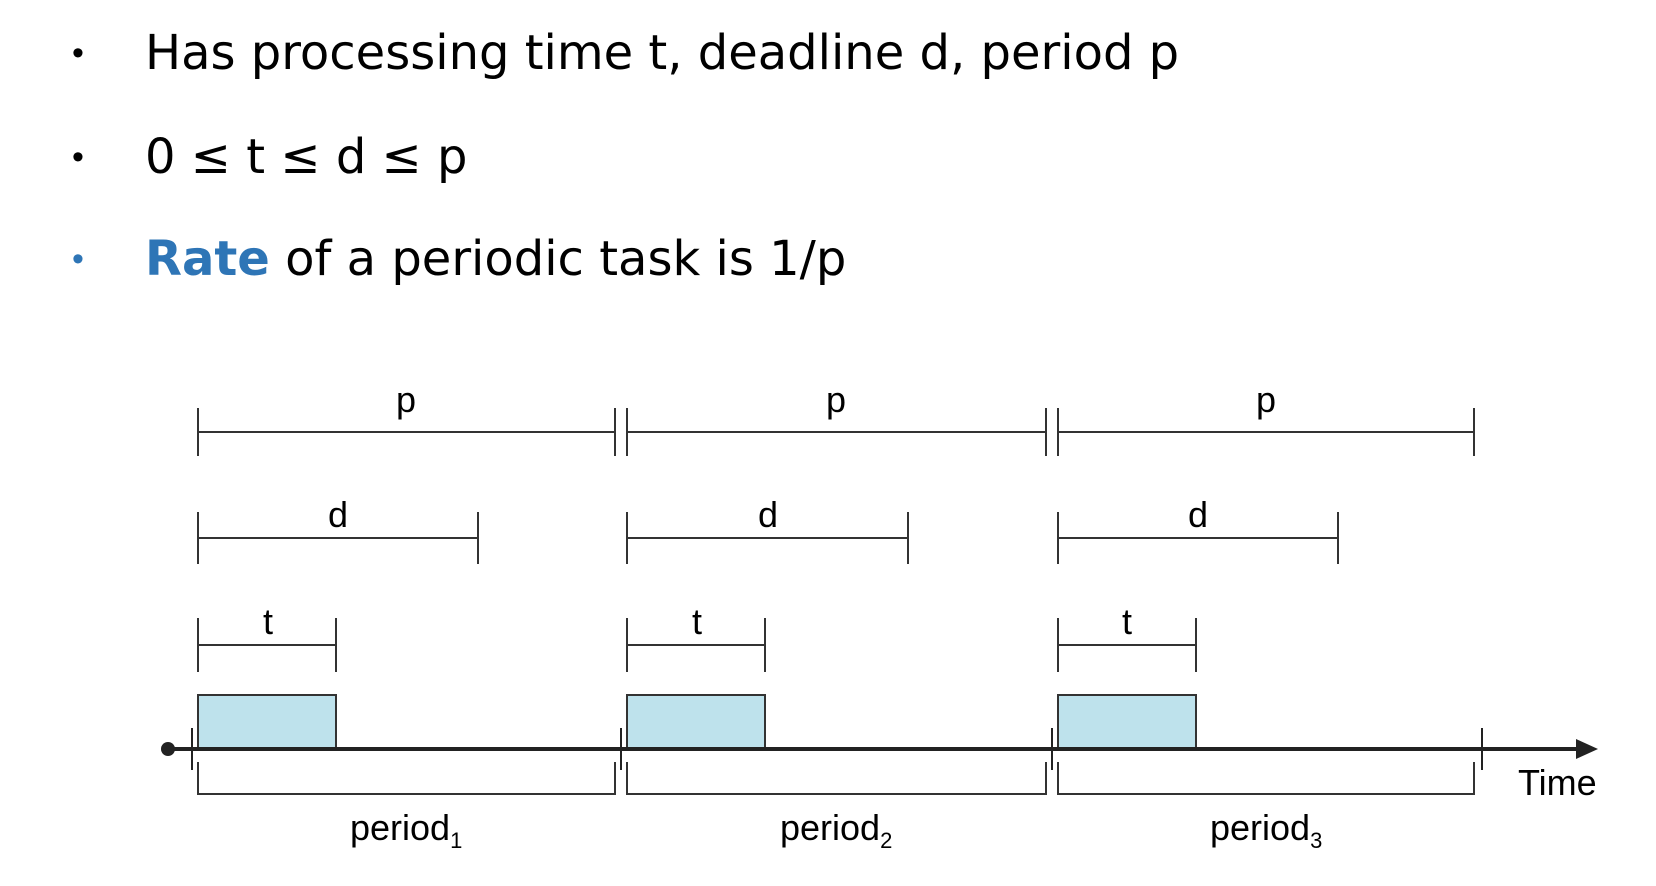  I want to click on axis-origin-dot, so click(168, 749).